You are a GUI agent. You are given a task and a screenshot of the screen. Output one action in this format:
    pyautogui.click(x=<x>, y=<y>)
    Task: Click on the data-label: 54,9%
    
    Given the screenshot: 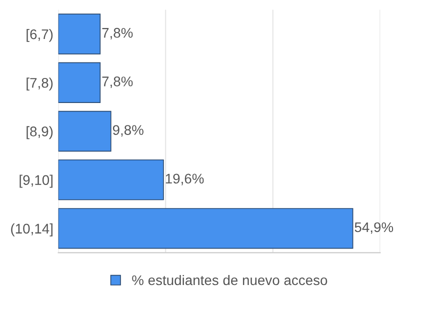 What is the action you would take?
    pyautogui.click(x=374, y=228)
    